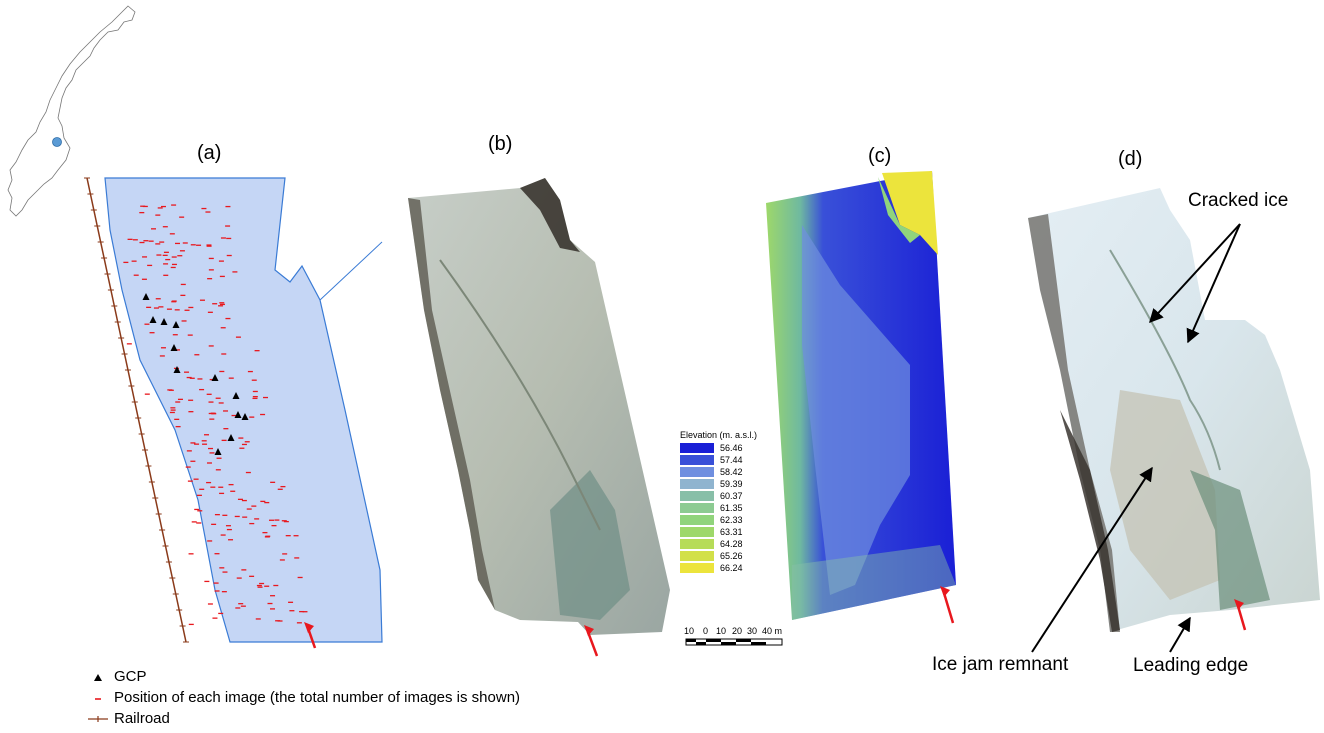 The width and height of the screenshot is (1324, 733). Describe the element at coordinates (98, 677) in the screenshot. I see `gcp-triangle-icon` at that location.